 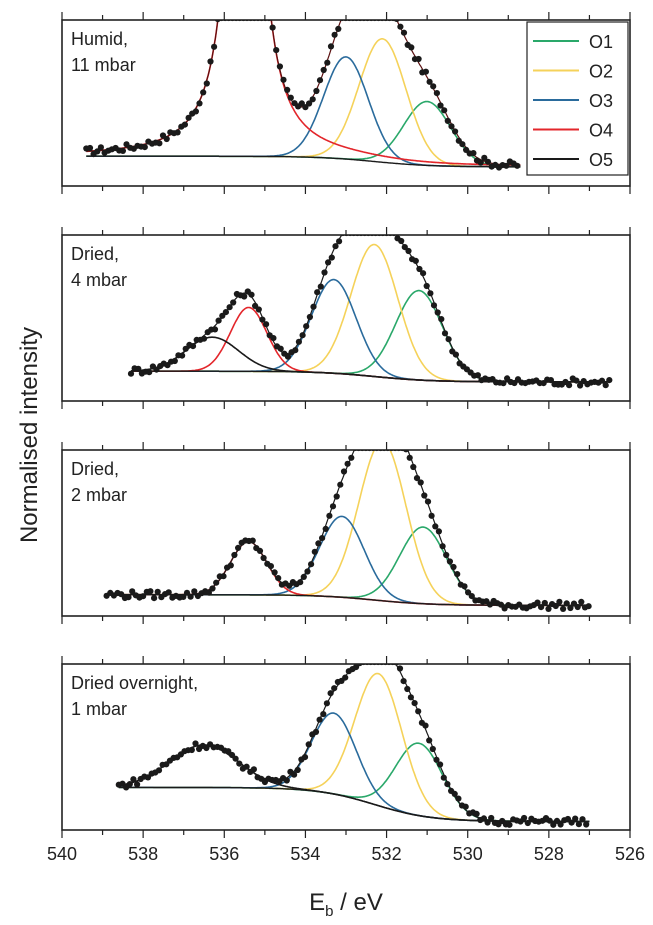 I want to click on component-O2, so click(x=348, y=528).